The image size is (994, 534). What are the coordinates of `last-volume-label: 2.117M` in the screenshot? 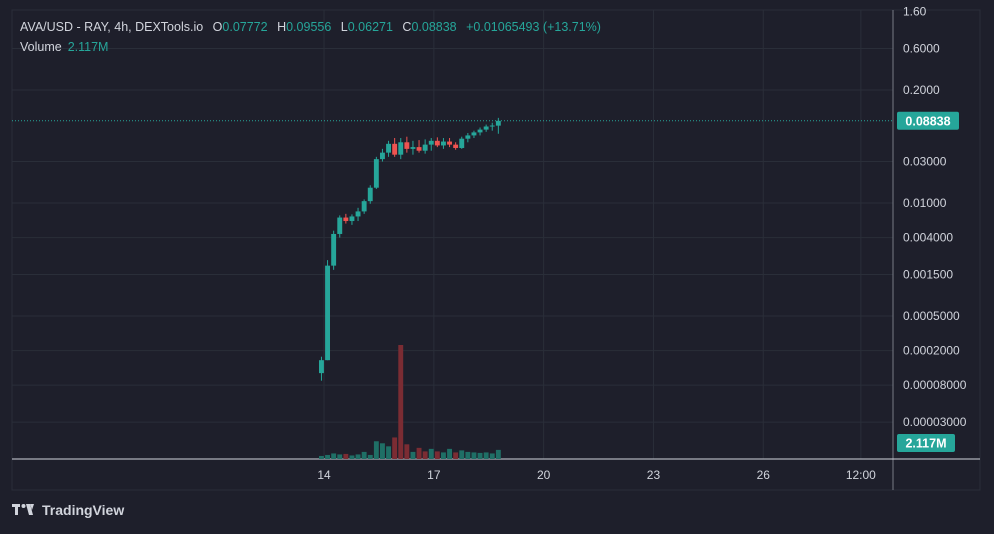 It's located at (925, 444).